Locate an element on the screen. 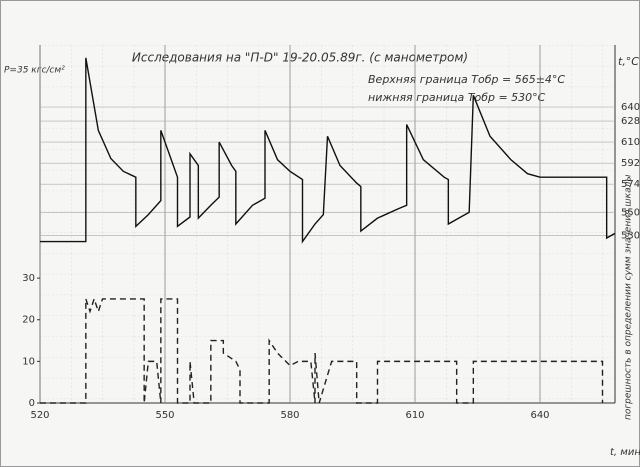 The width and height of the screenshot is (640, 467). y-tick-label: 20 is located at coordinates (28, 320).